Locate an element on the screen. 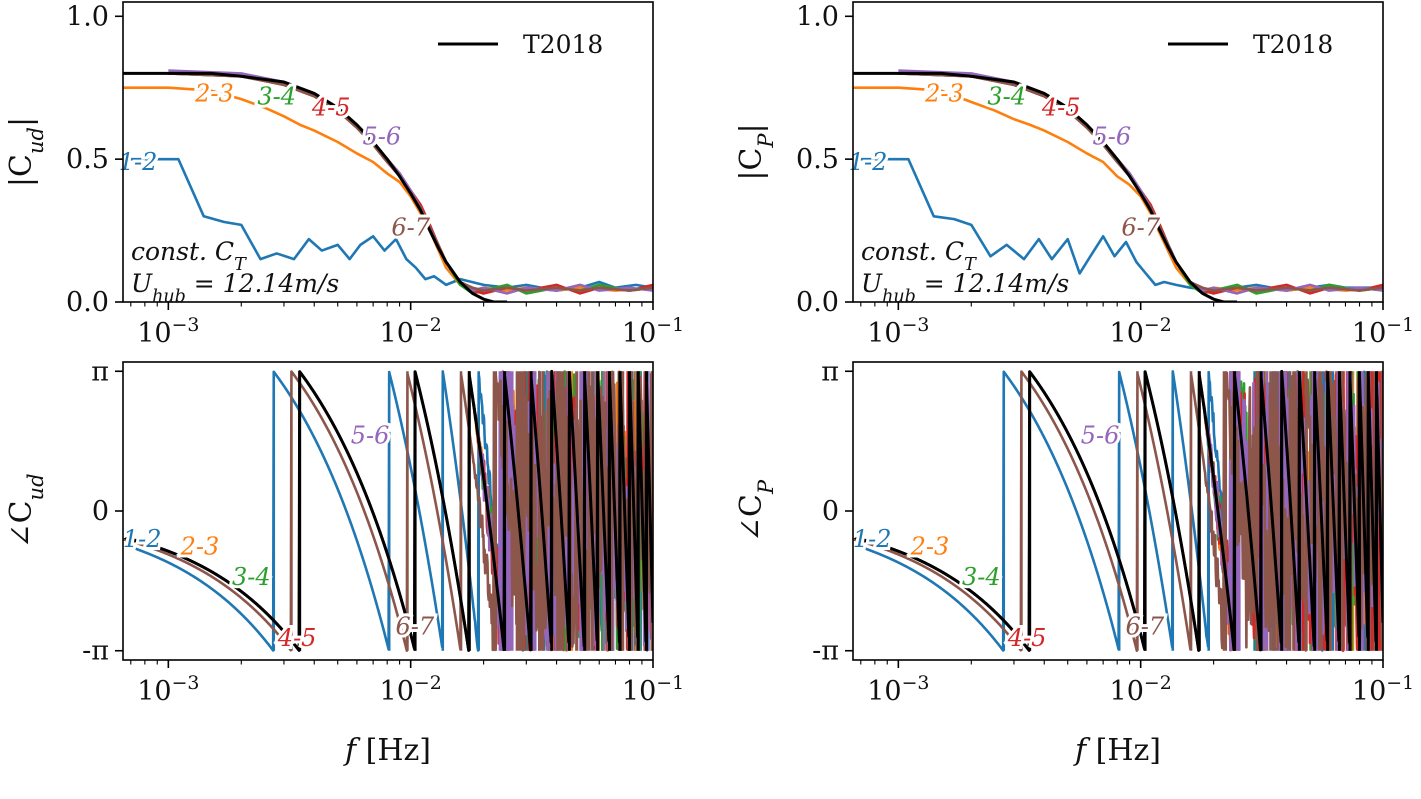 The image size is (1421, 799). y-axis-label: ∠Cud is located at coordinates (26, 510).